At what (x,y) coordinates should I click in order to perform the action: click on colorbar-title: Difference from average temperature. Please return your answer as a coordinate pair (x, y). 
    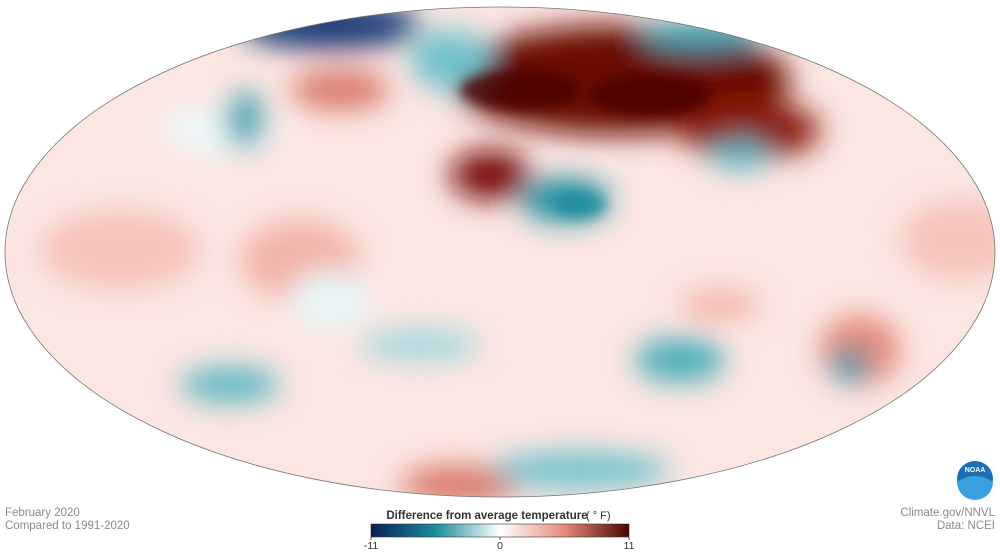
    Looking at the image, I should click on (486, 516).